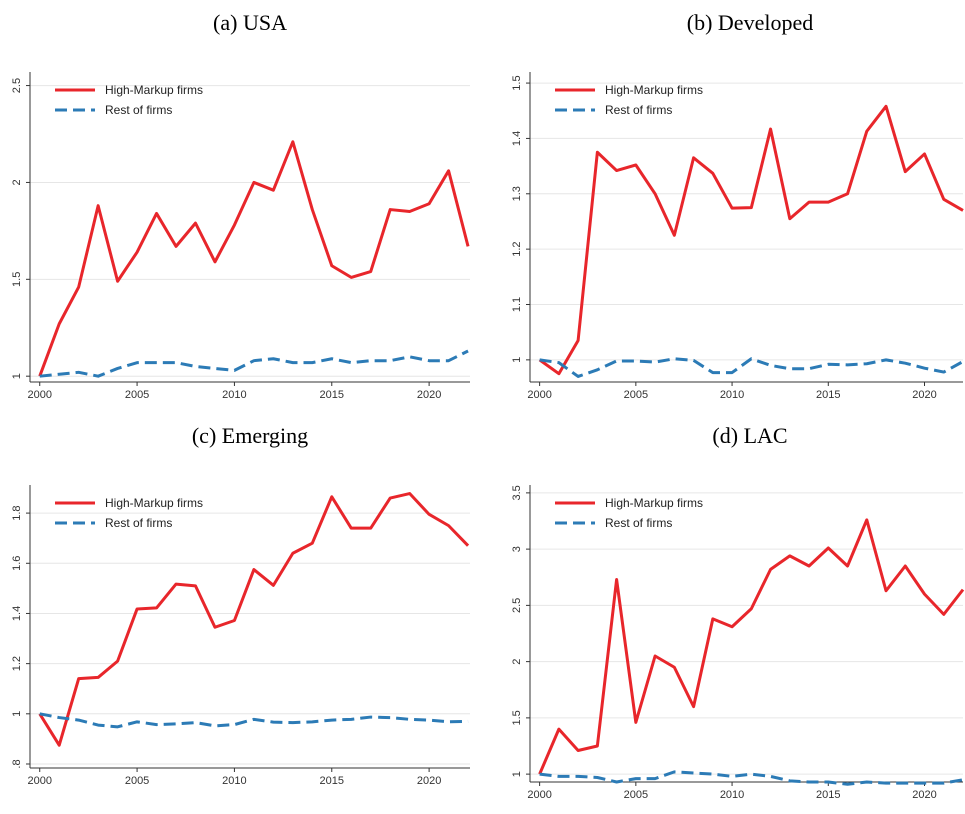 The height and width of the screenshot is (814, 965). What do you see at coordinates (517, 193) in the screenshot?
I see `y-tick-label: 1.3` at bounding box center [517, 193].